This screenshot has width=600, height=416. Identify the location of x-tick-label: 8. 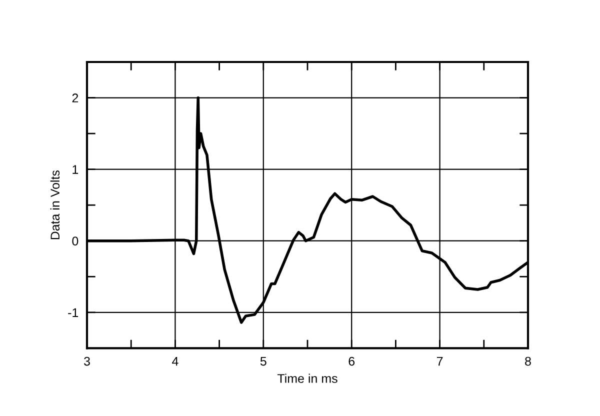
(528, 361).